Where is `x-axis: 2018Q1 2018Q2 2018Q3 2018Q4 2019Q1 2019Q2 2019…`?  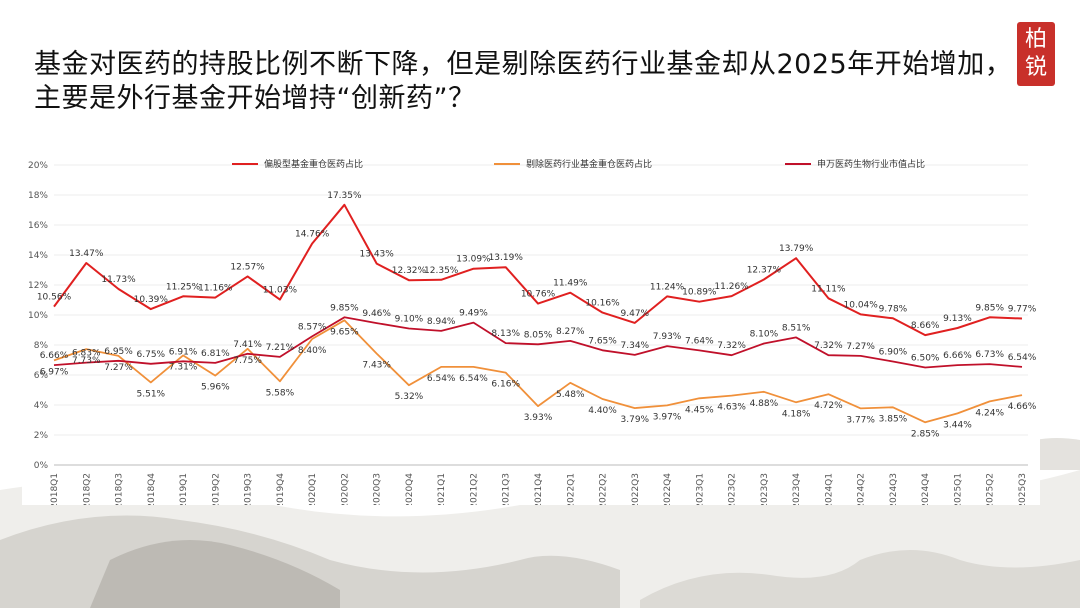
x-axis: 2018Q1 2018Q2 2018Q3 2018Q4 2019Q1 2019Q2 2019… is located at coordinates (539, 489).